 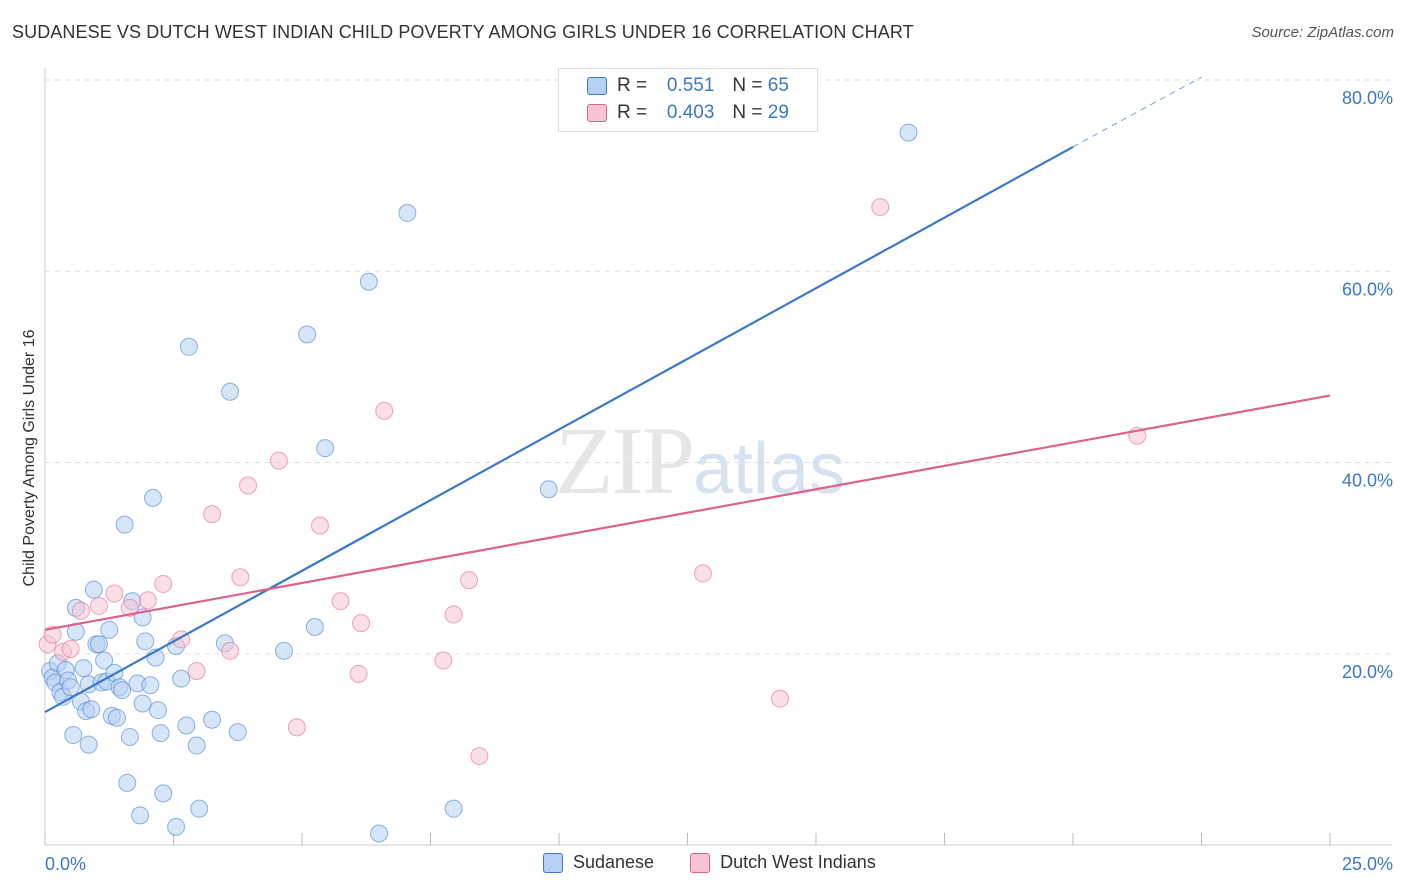 I want to click on legend-row-sudanese: R = 0.551 N = 65, so click(x=688, y=86).